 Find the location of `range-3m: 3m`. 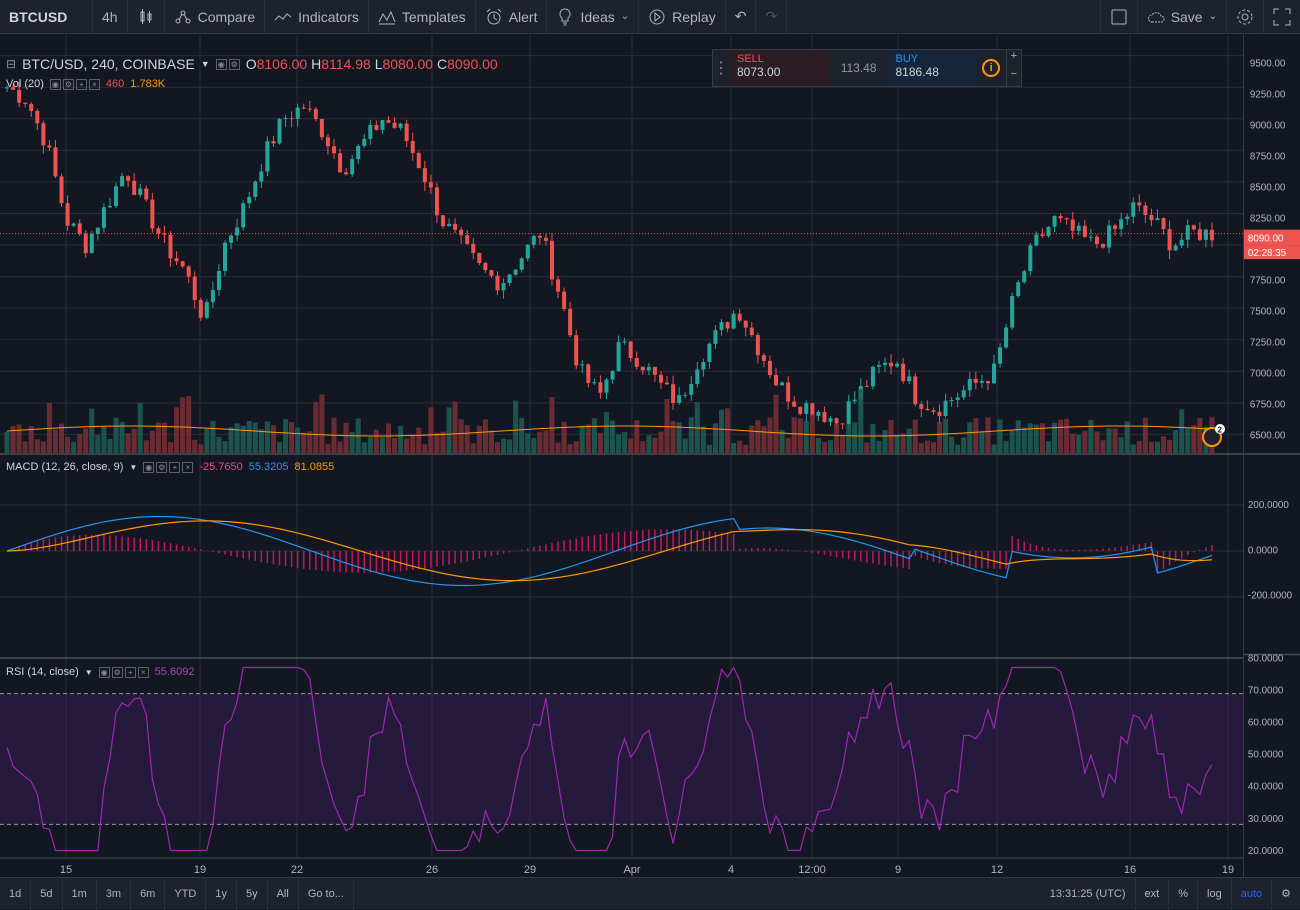

range-3m: 3m is located at coordinates (114, 893).